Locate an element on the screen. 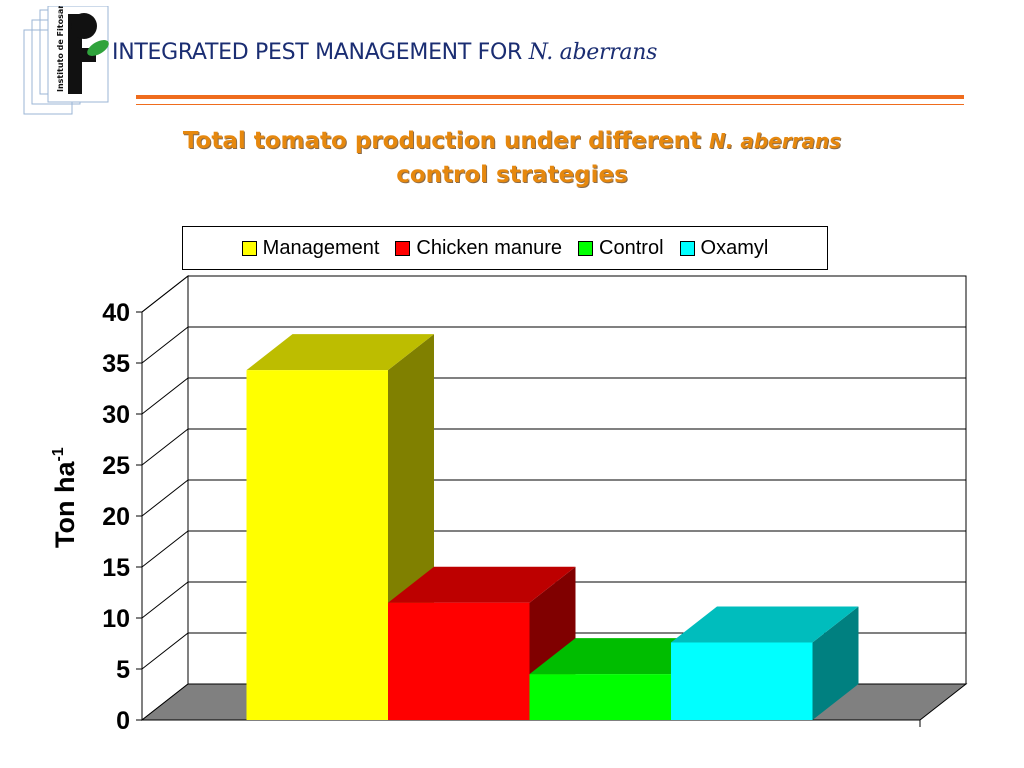  y-tick-label: 0 is located at coordinates (123, 721).